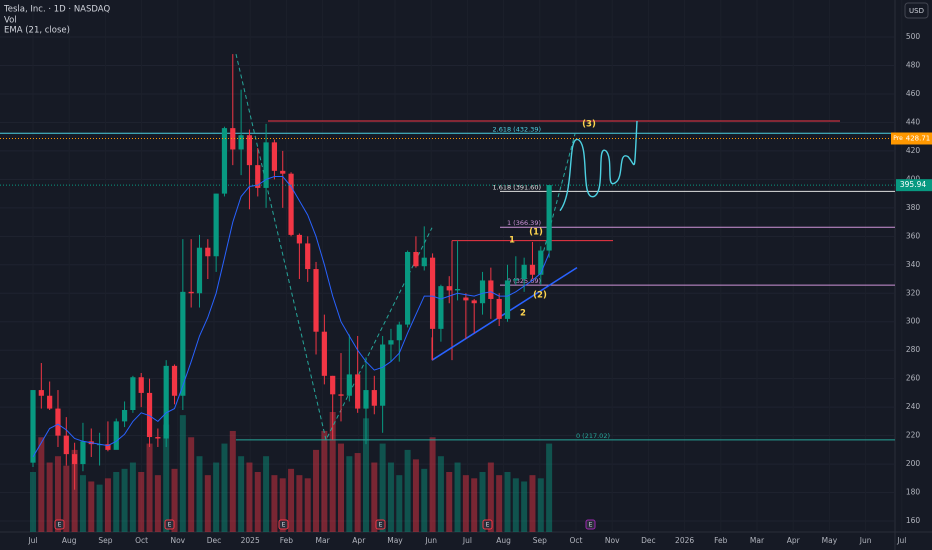  Describe the element at coordinates (913, 178) in the screenshot. I see `y-tick-label: 400` at that location.